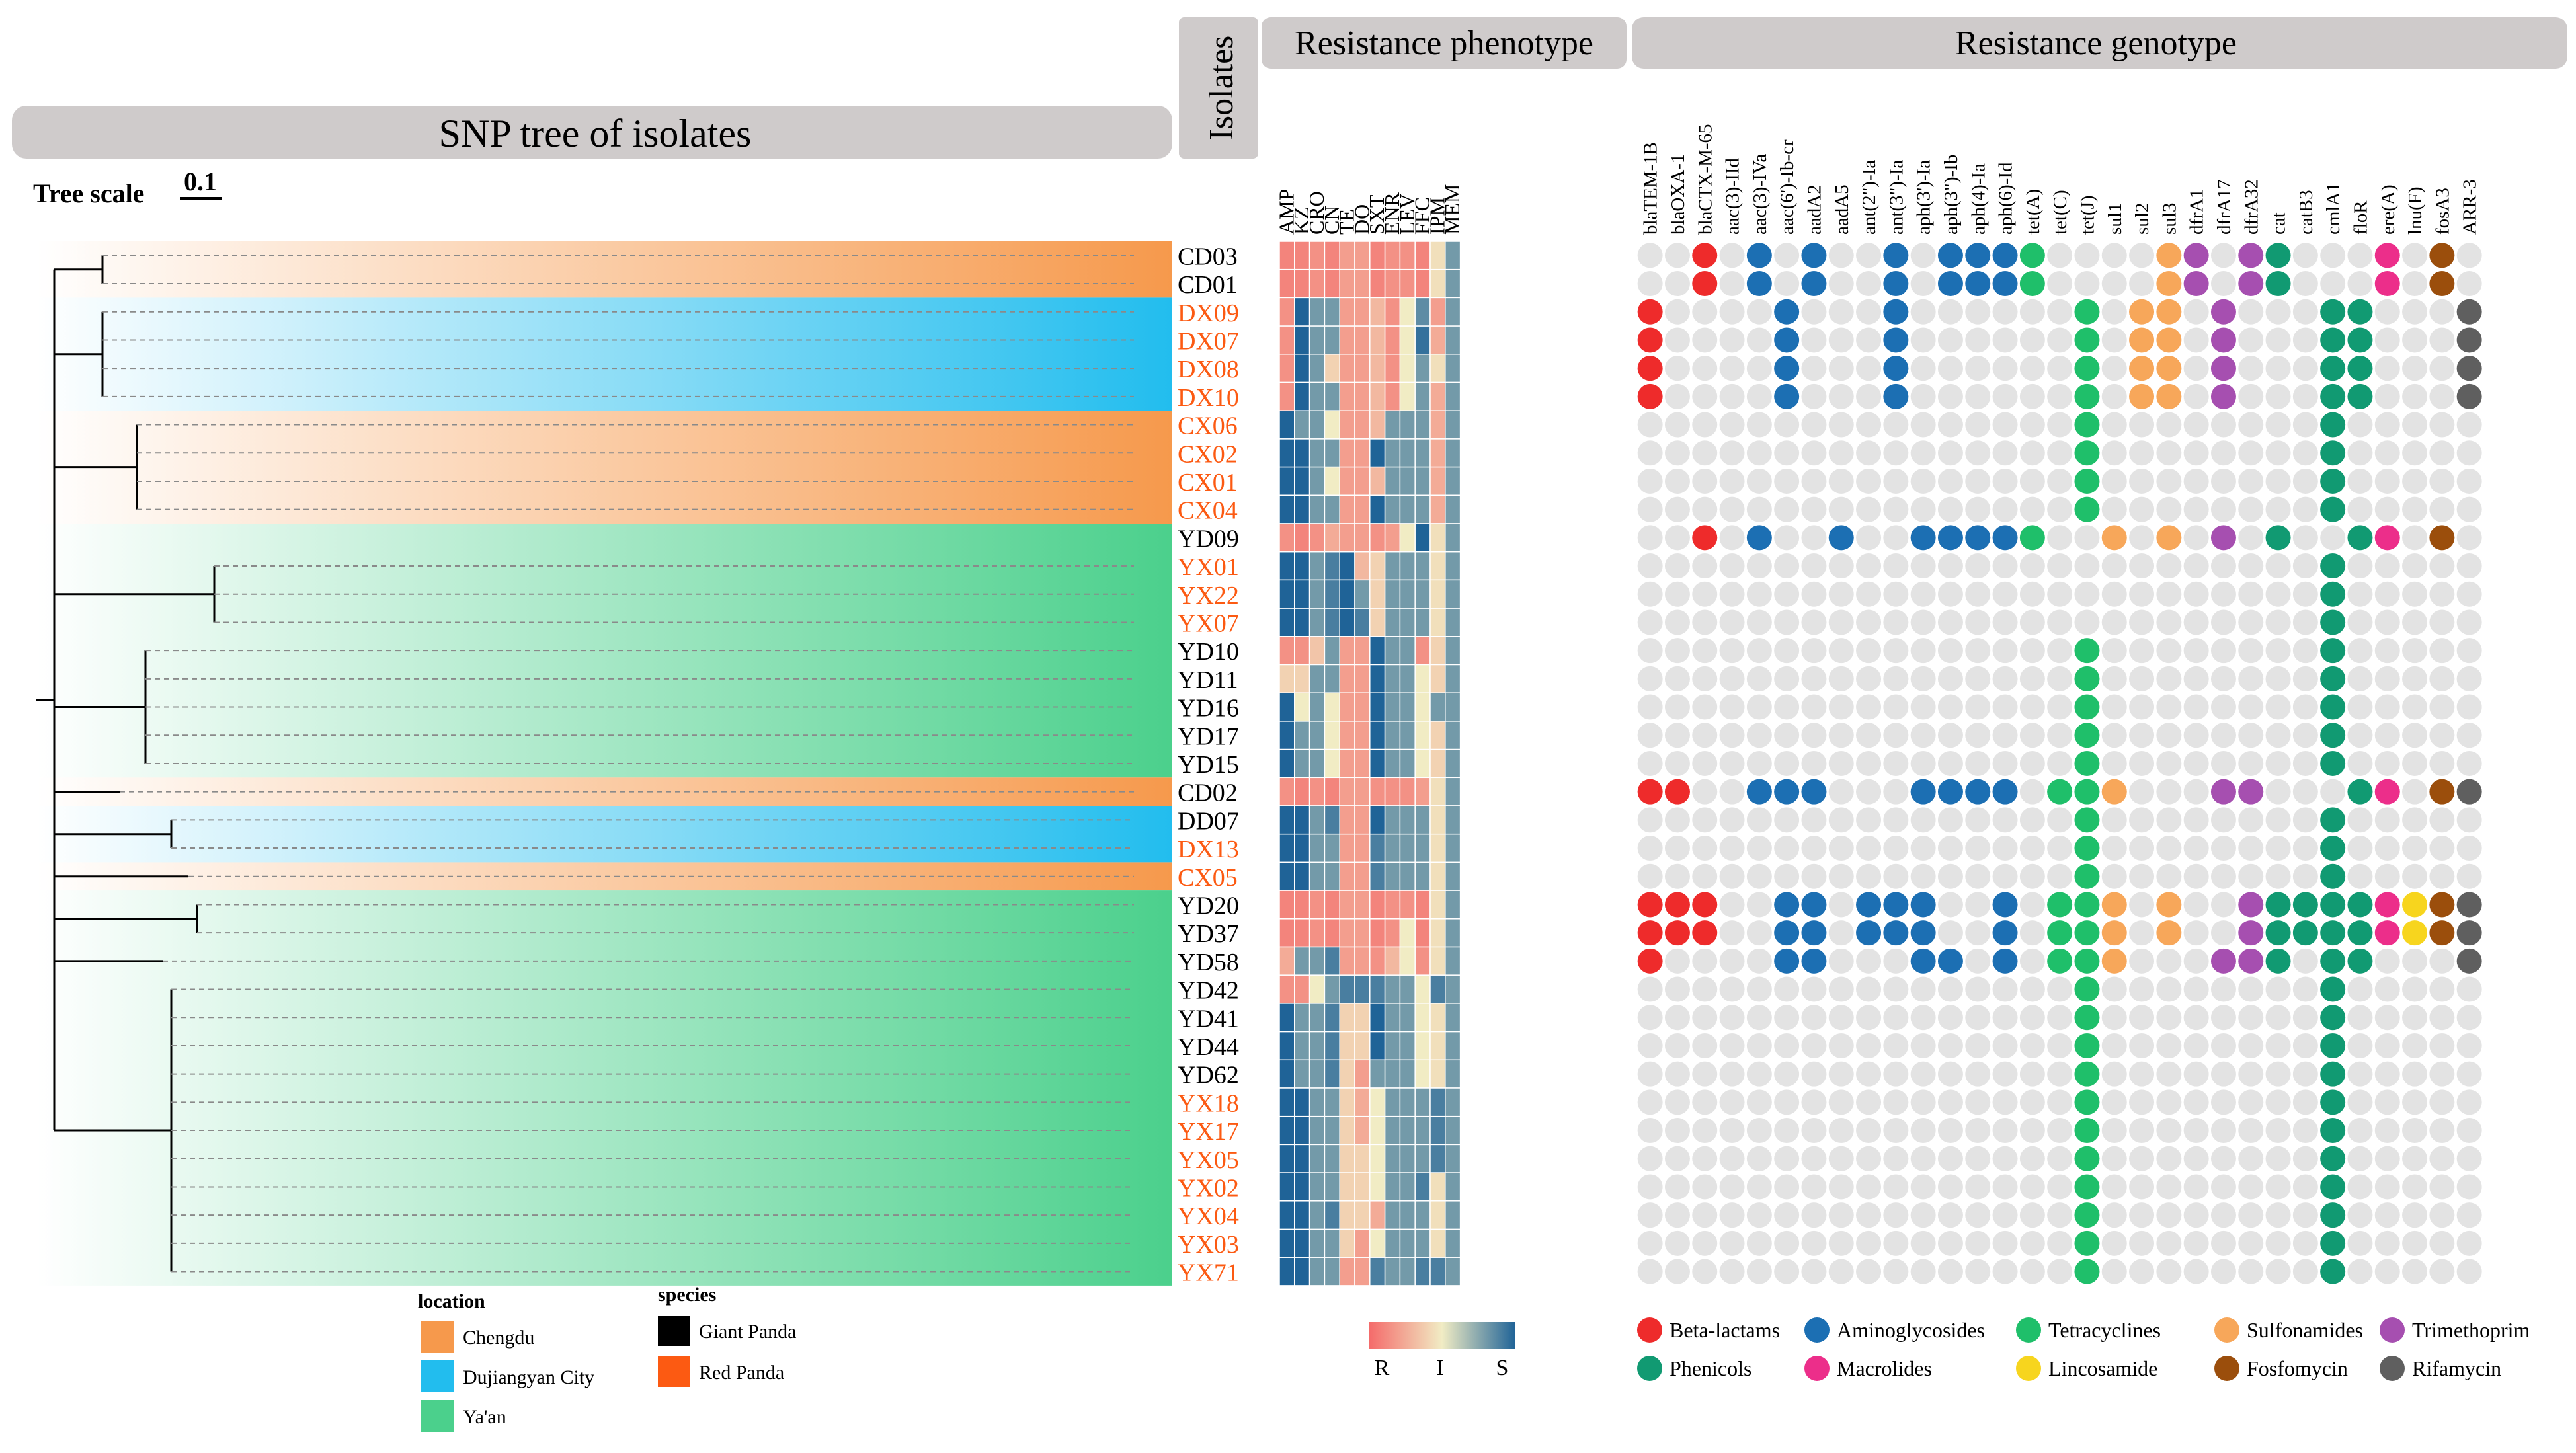  Describe the element at coordinates (2197, 212) in the screenshot. I see `gene-header-dfra1: dfrA1` at that location.